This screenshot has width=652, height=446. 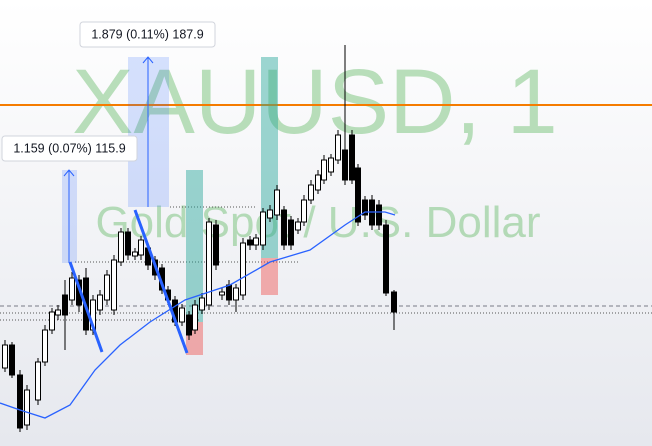 I want to click on measure-label: 1.879 (0.11%) 187.9, so click(x=147, y=34).